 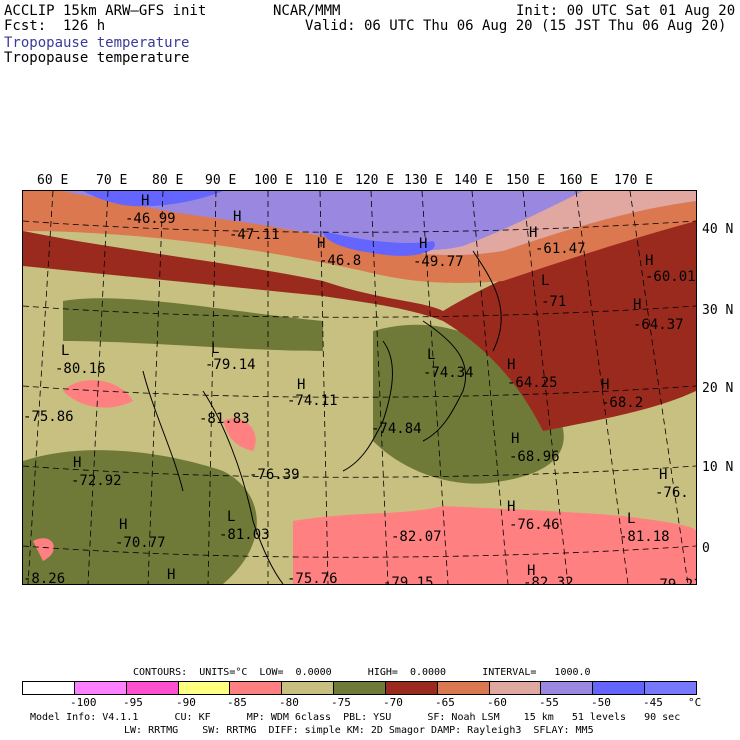 I want to click on field-title-shaded: Tropopause temperature, so click(x=97, y=43).